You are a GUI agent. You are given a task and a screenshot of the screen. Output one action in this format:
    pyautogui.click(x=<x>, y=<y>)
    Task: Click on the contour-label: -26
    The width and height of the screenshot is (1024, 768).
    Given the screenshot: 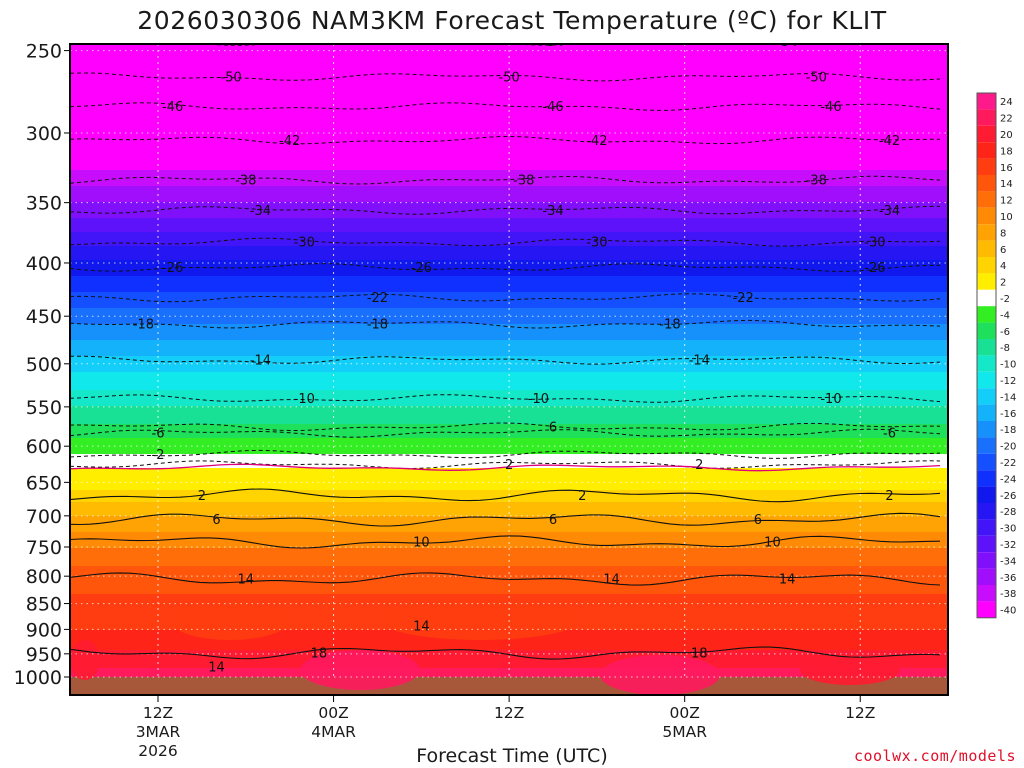 What is the action you would take?
    pyautogui.click(x=421, y=268)
    